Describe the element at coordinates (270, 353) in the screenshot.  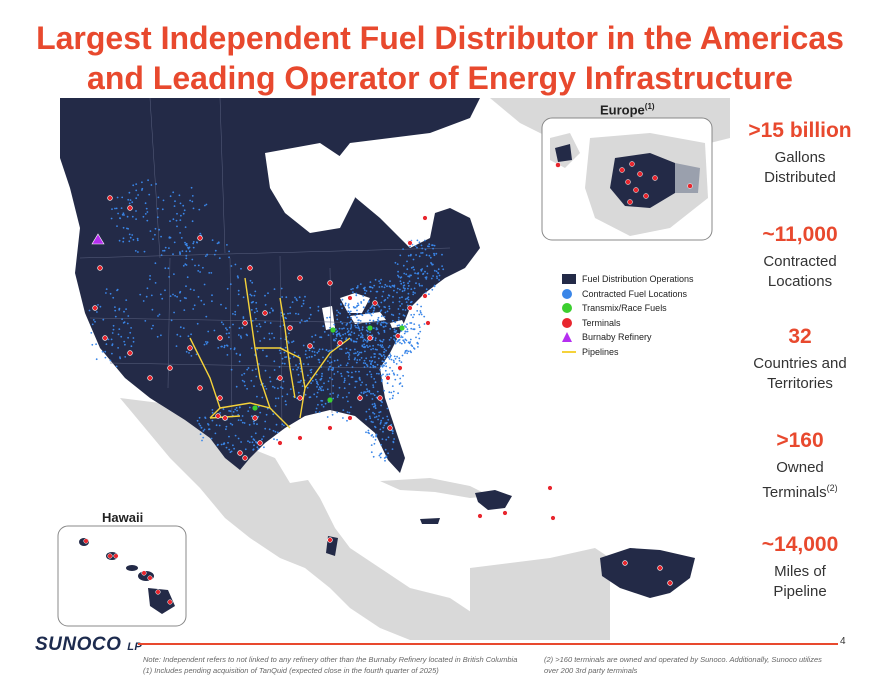
I see `pipelines` at that location.